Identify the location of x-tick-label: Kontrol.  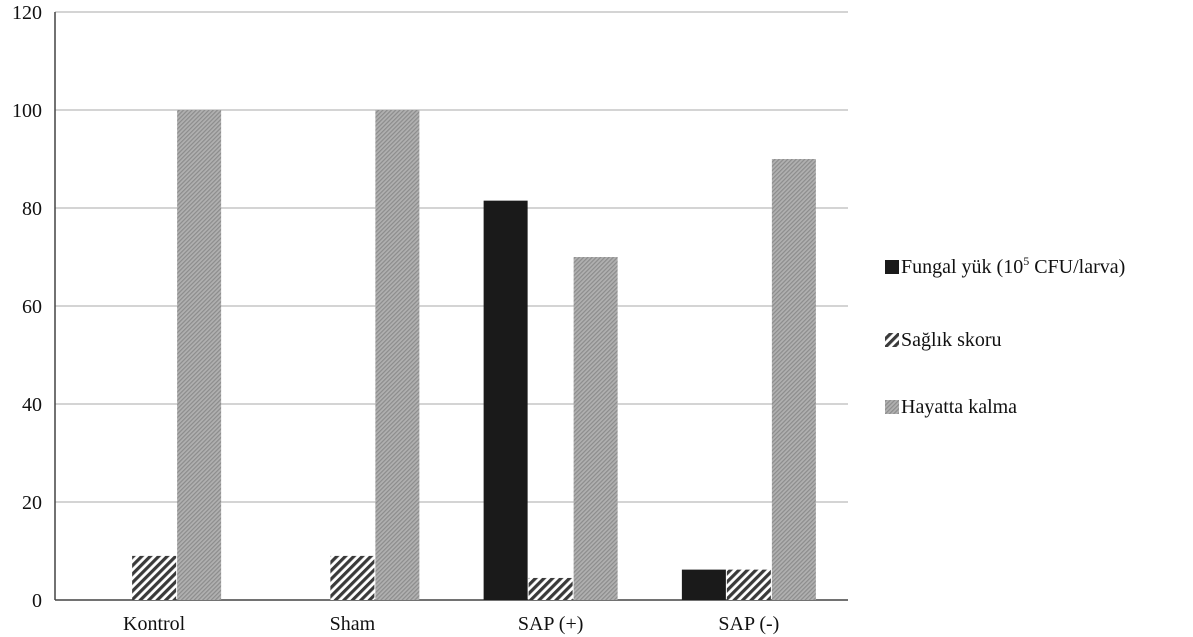
(154, 624).